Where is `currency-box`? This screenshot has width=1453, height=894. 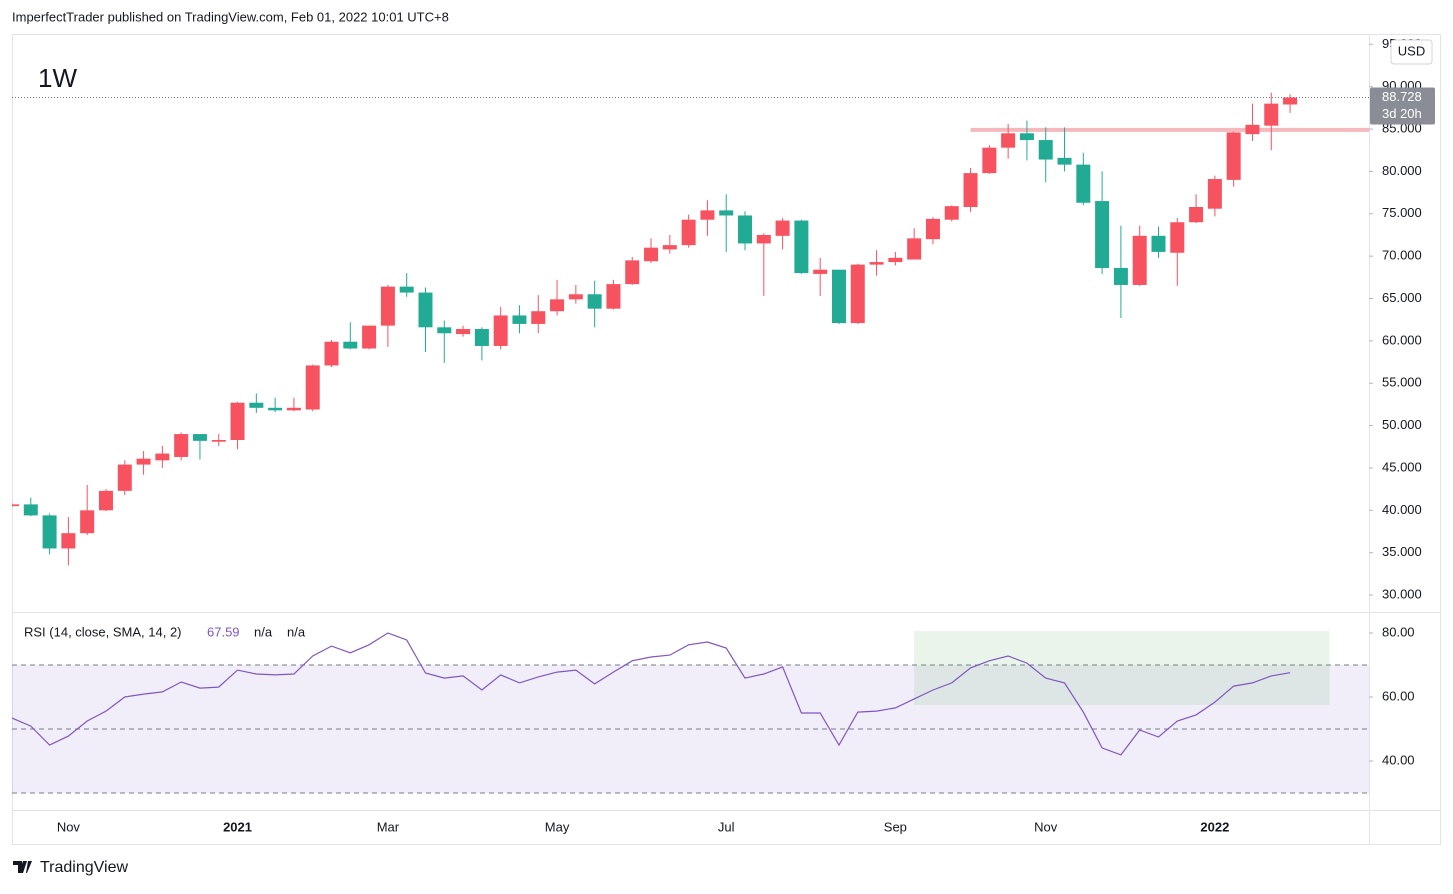
currency-box is located at coordinates (1411, 52).